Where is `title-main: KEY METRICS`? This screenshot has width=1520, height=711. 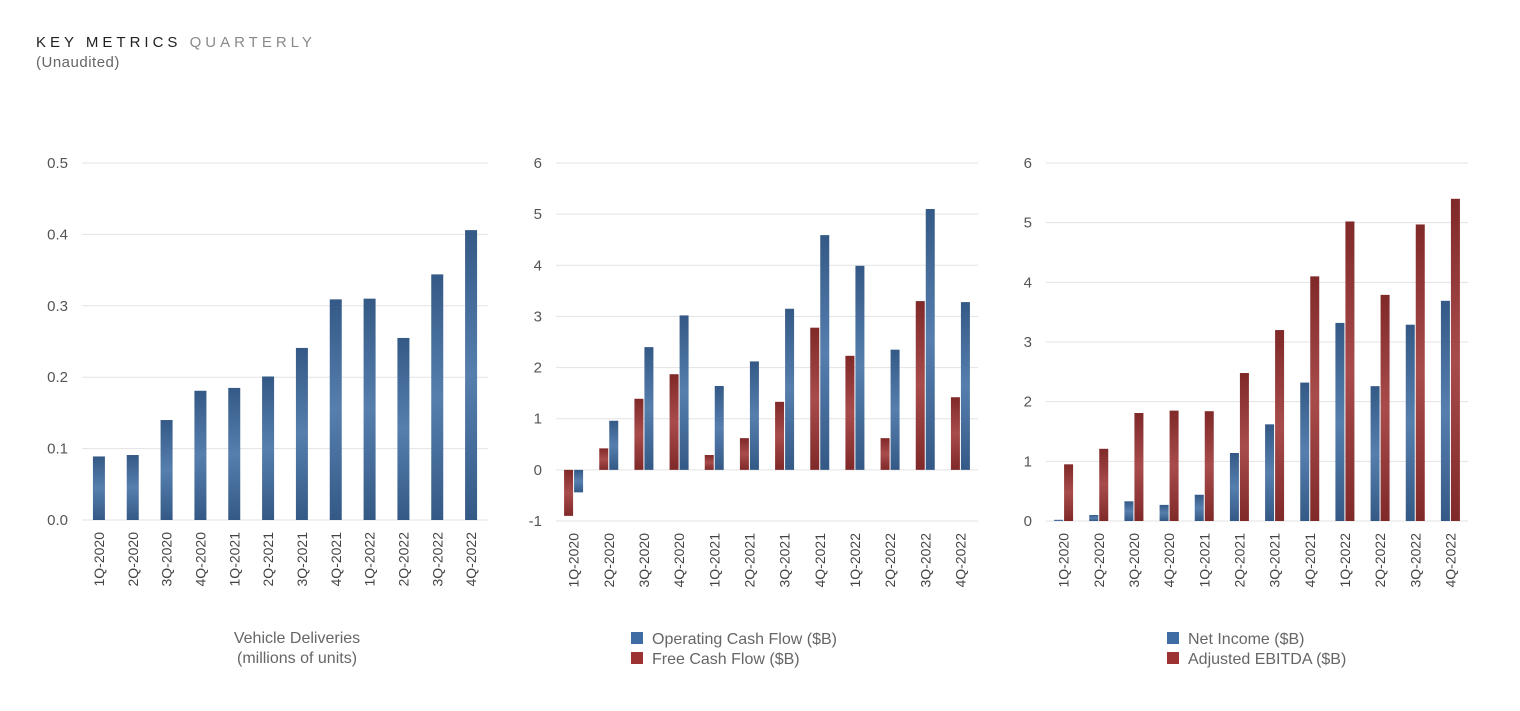
title-main: KEY METRICS is located at coordinates (109, 42).